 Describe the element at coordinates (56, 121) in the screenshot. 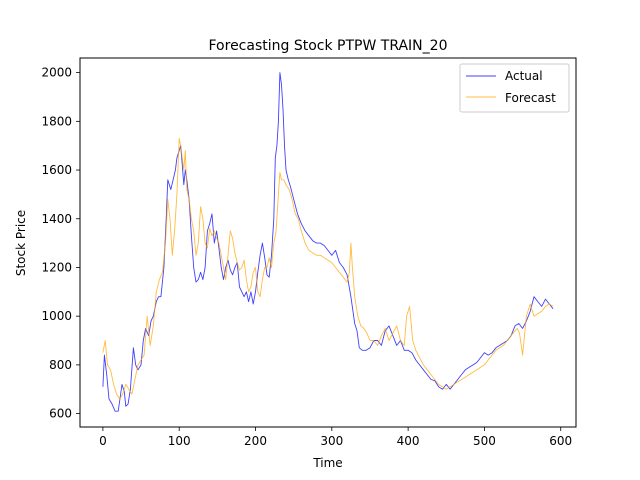

I see `y-tick-label: 1800` at that location.